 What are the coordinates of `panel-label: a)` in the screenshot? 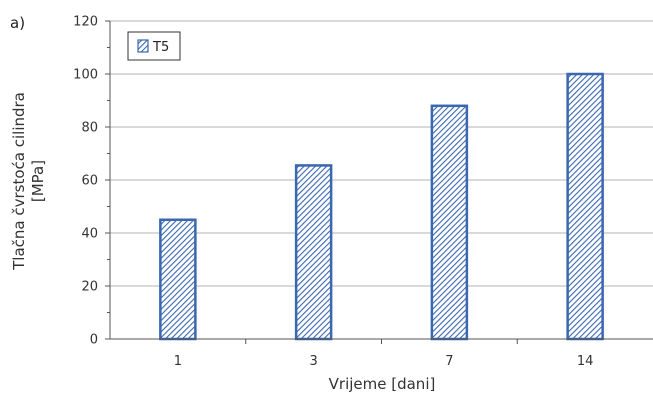 It's located at (17, 23).